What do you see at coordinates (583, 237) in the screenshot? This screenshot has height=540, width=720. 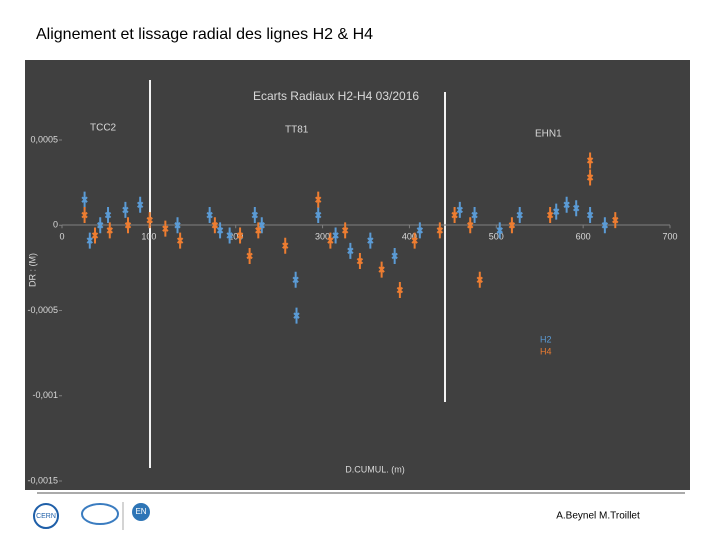 I see `x-tick-label: 600` at bounding box center [583, 237].